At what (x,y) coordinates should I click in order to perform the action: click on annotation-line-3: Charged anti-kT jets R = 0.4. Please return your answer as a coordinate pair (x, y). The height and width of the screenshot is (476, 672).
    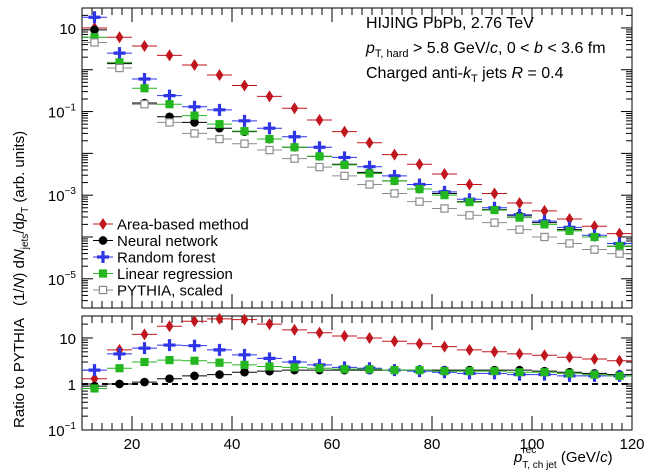
    Looking at the image, I should click on (465, 75).